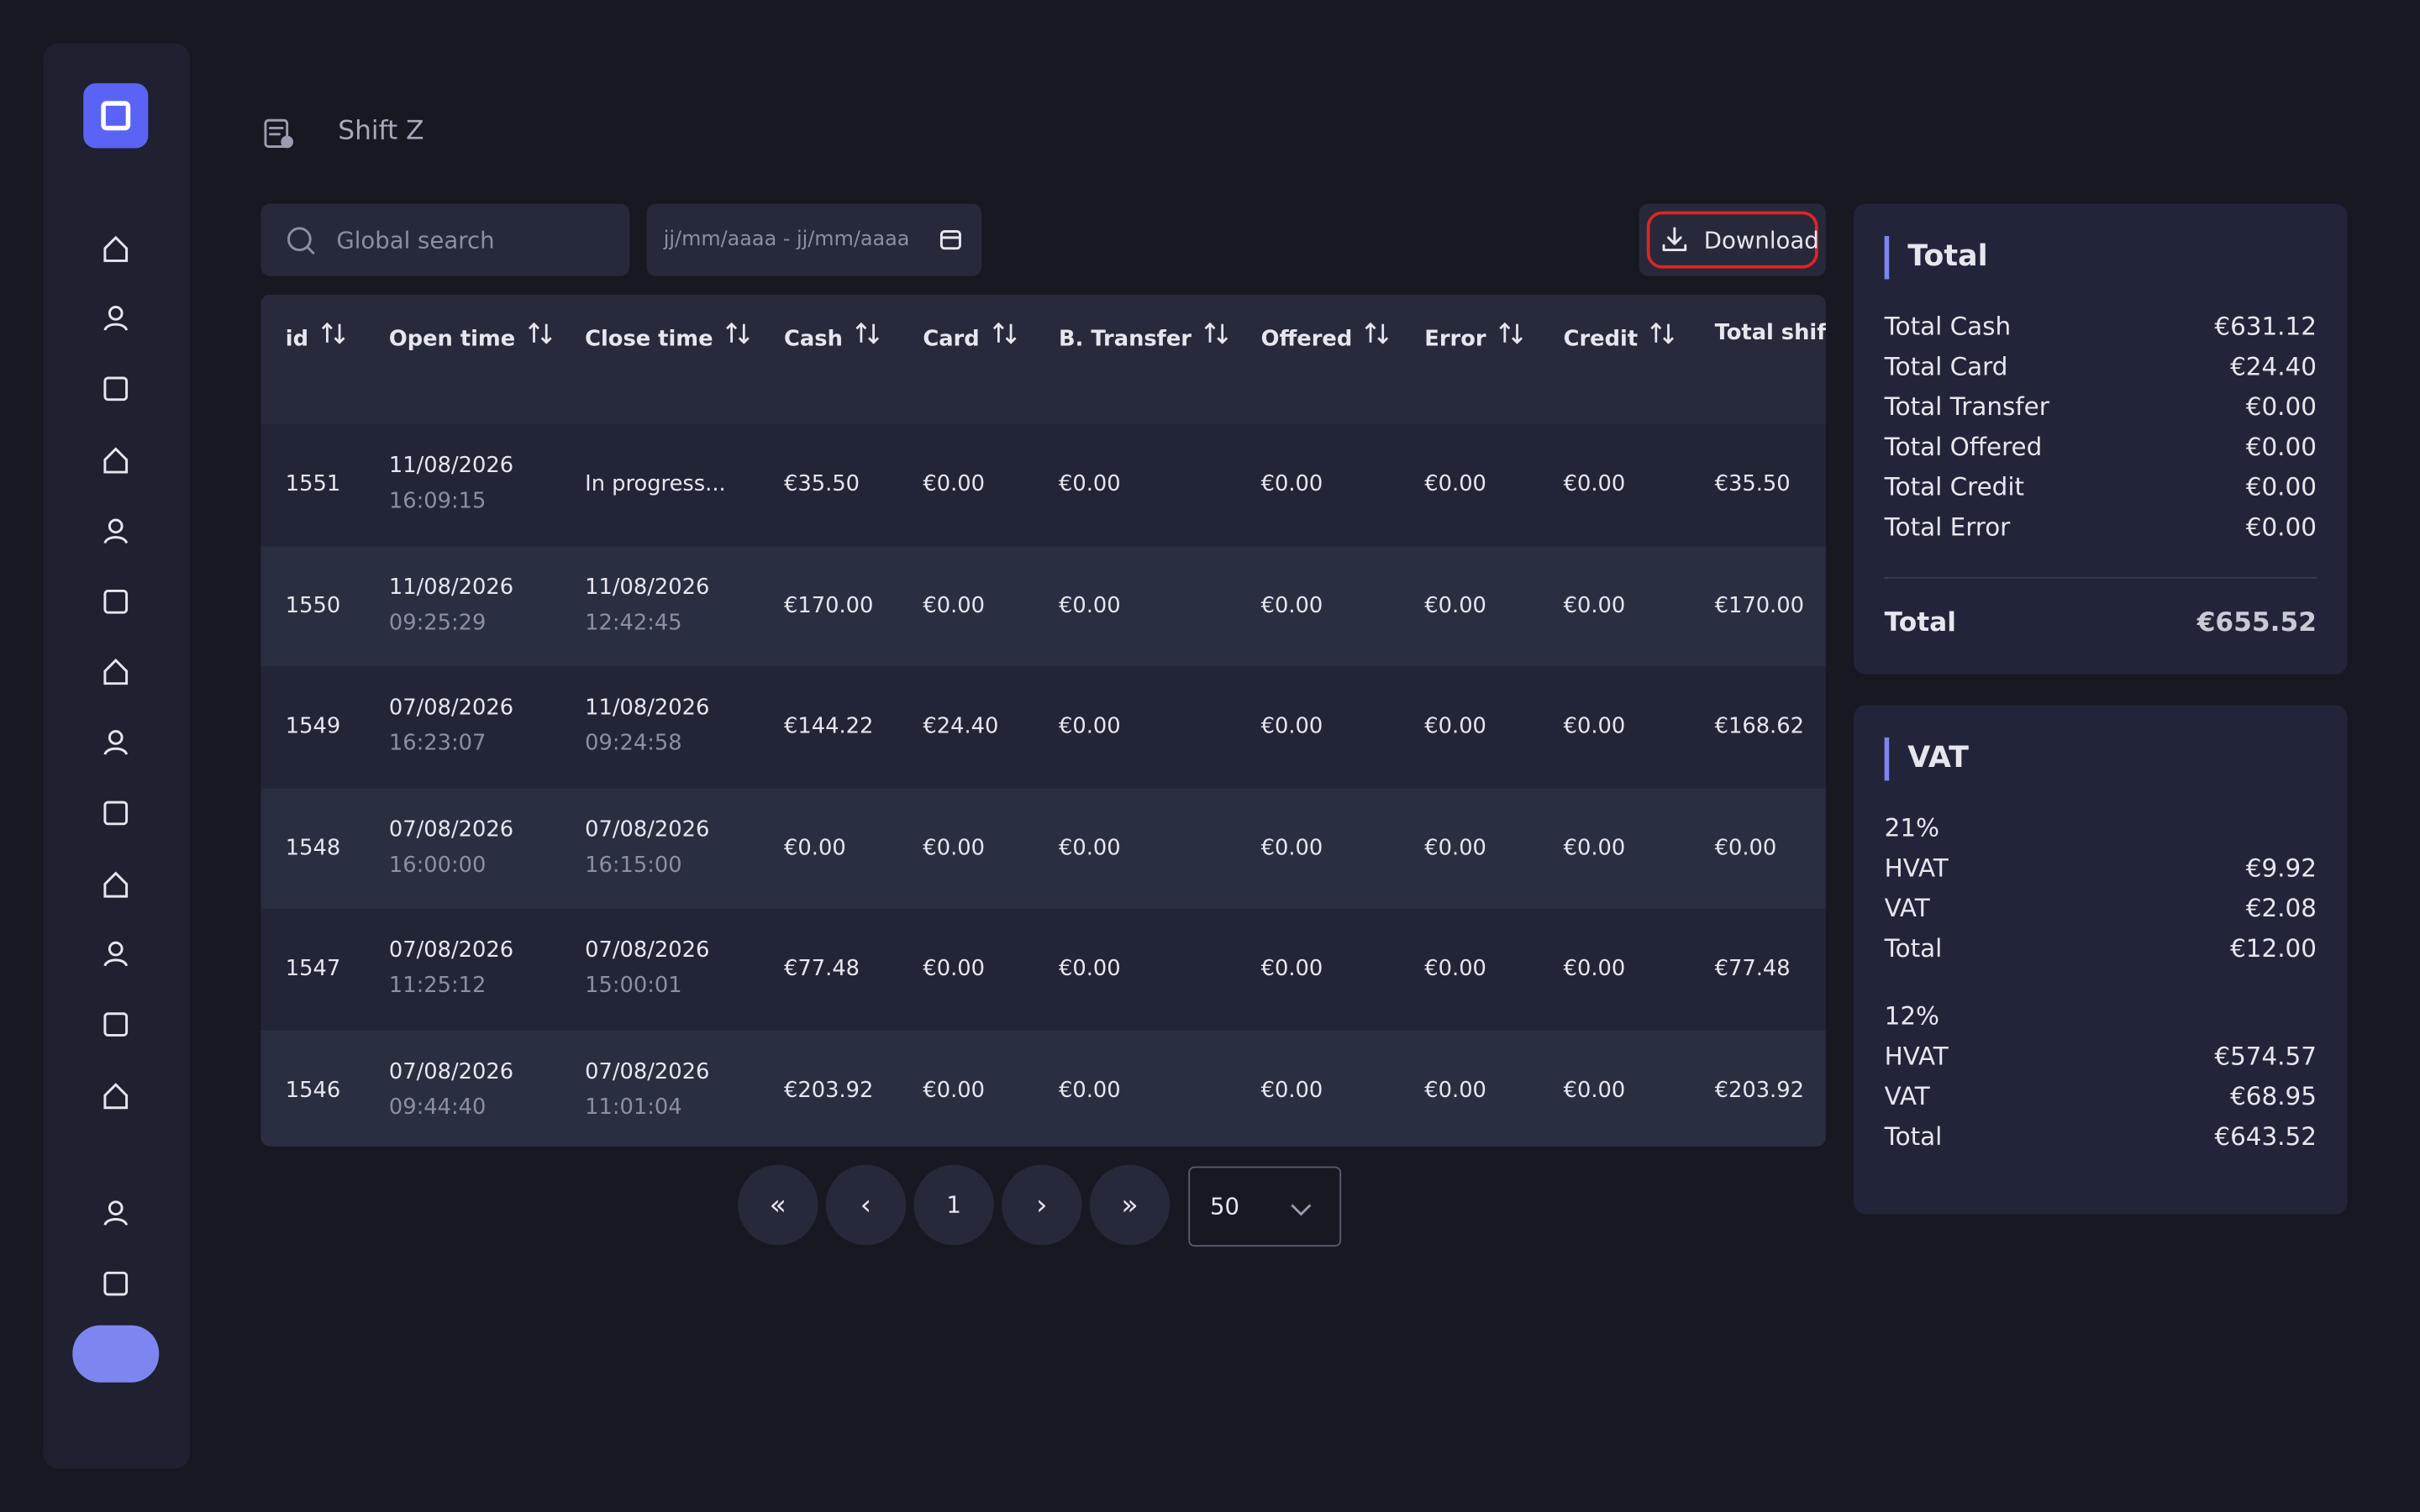 This screenshot has height=1512, width=2420. Describe the element at coordinates (2101, 1136) in the screenshot. I see `vat-row: Total €643.52` at that location.